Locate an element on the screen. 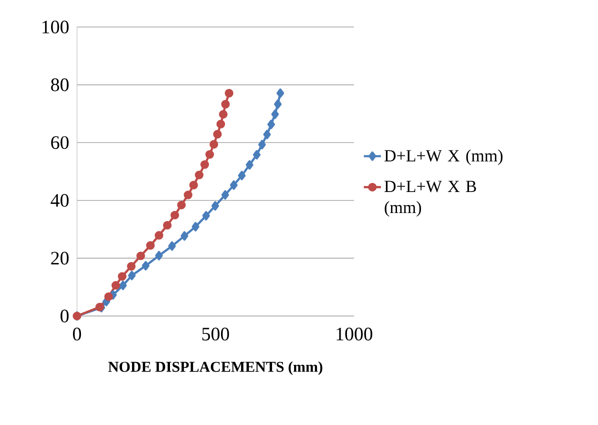  x-axis-title: NODE DISPLACEMENTS (mm) is located at coordinates (215, 368).